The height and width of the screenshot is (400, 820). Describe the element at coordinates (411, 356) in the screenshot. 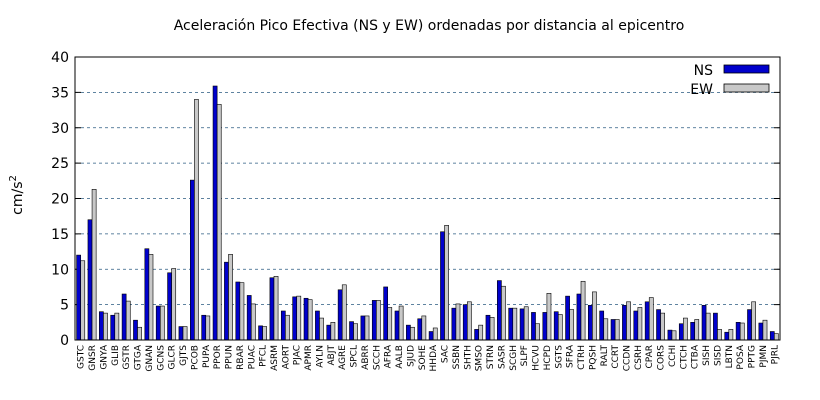

I see `x-tick-label: SJUD` at that location.